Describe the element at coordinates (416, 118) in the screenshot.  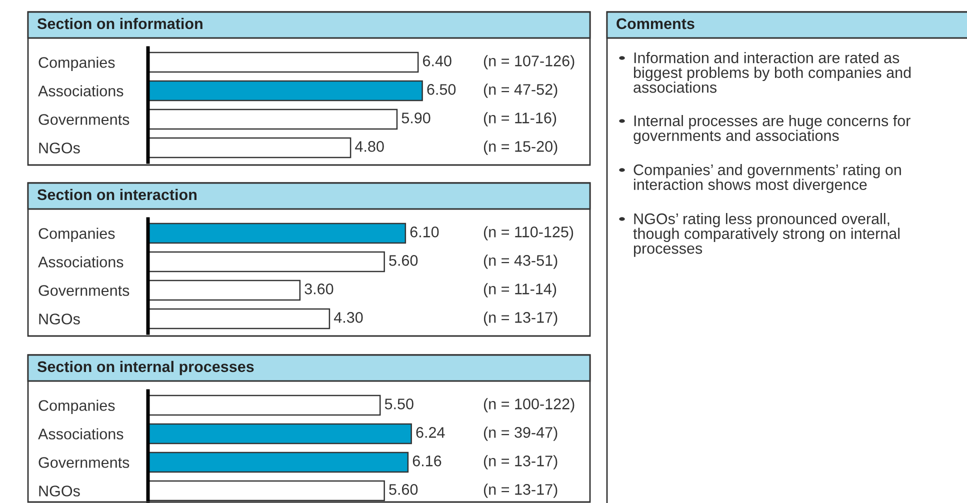
I see `data-label: 5.90` at that location.